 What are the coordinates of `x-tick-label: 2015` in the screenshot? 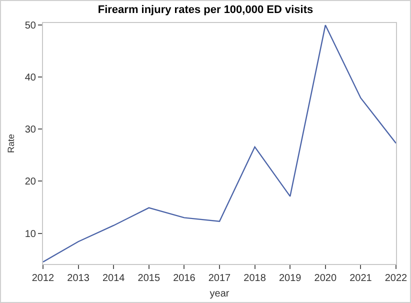 It's located at (149, 278).